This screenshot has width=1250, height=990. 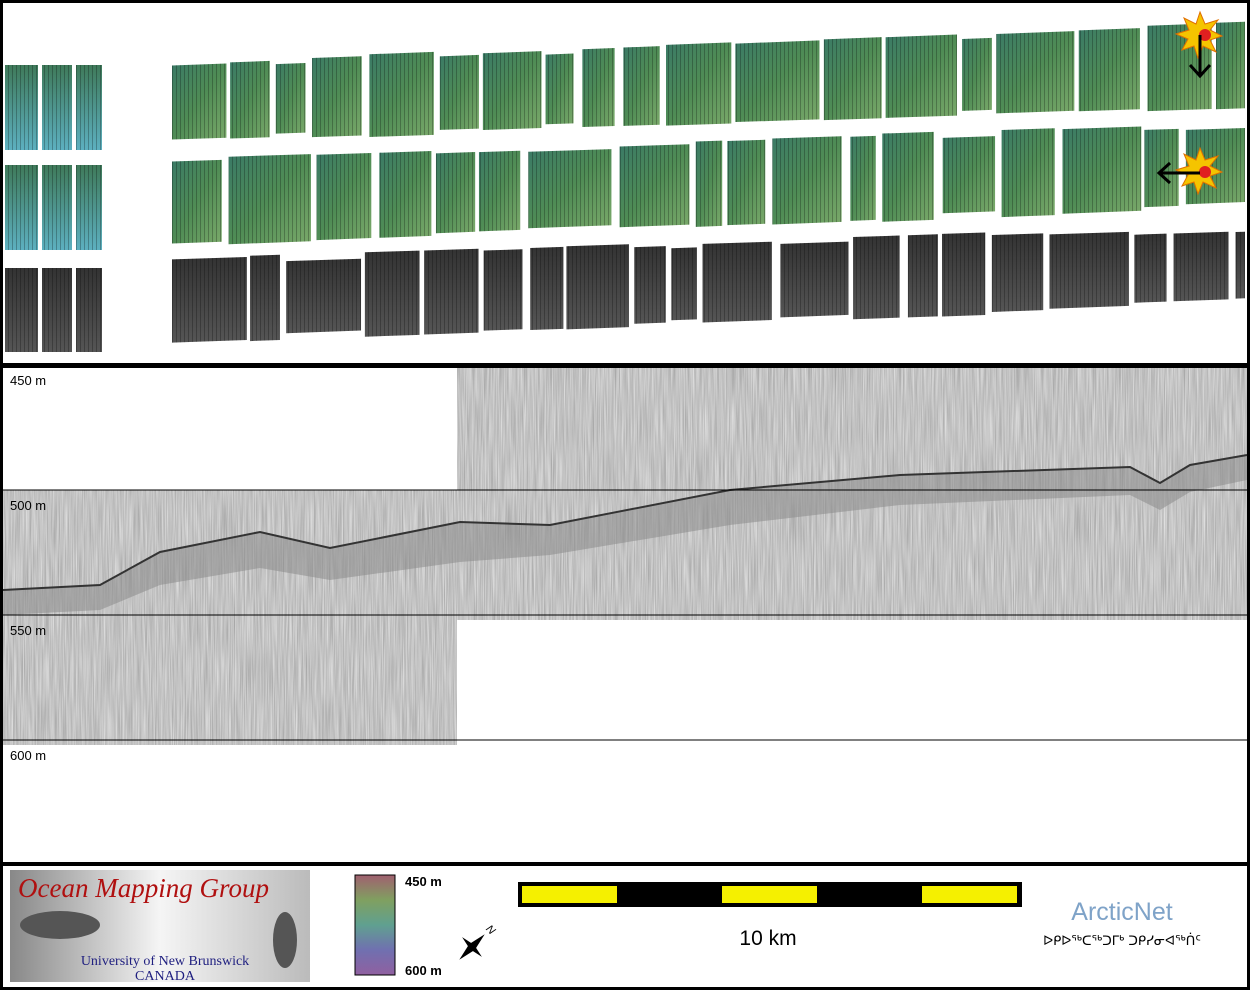 What do you see at coordinates (1122, 940) in the screenshot?
I see `partner-name-inuktitut: ᐅᑭᐅᖅᑕᖅᑐᒥᒃ ᑐᑭᓯᓂᐊᖅᑏᑦ` at bounding box center [1122, 940].